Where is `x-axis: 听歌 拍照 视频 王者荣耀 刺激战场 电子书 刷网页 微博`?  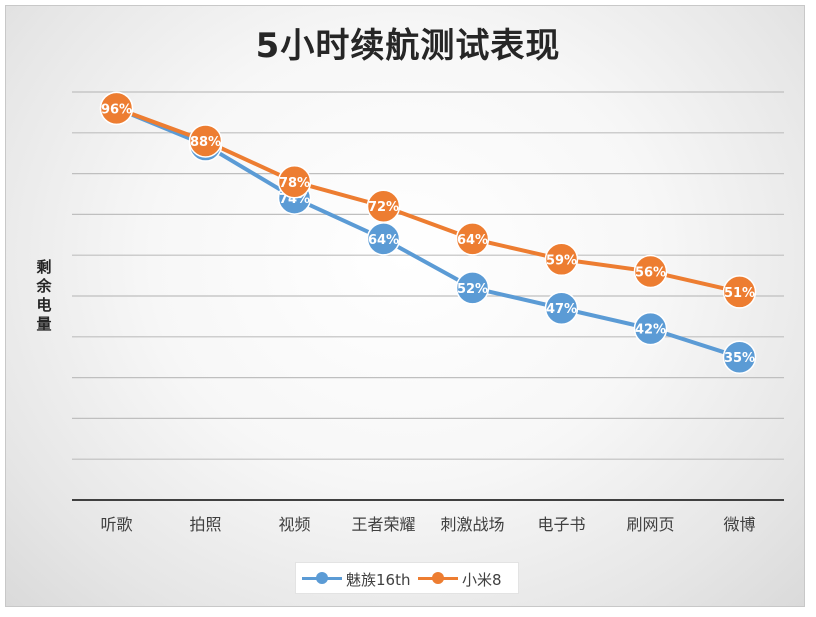
x-axis: 听歌 拍照 视频 王者荣耀 刺激战场 电子书 刷网页 微博 is located at coordinates (428, 516).